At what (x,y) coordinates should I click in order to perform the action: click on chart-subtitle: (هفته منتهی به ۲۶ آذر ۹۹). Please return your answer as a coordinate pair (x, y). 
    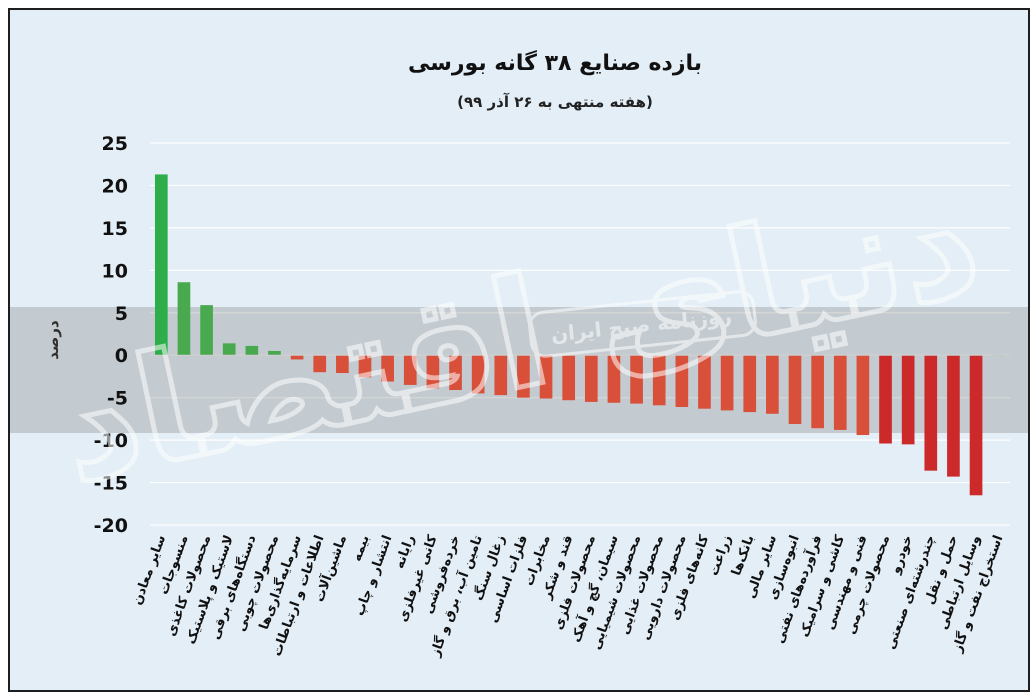
    Looking at the image, I should click on (555, 102).